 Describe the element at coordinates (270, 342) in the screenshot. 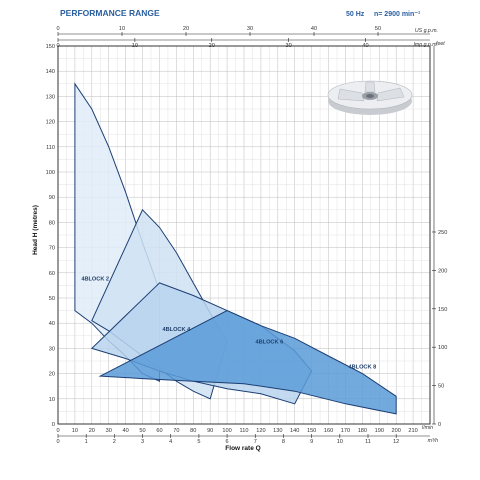

I see `series-label-3: 4BLOCK 6` at that location.